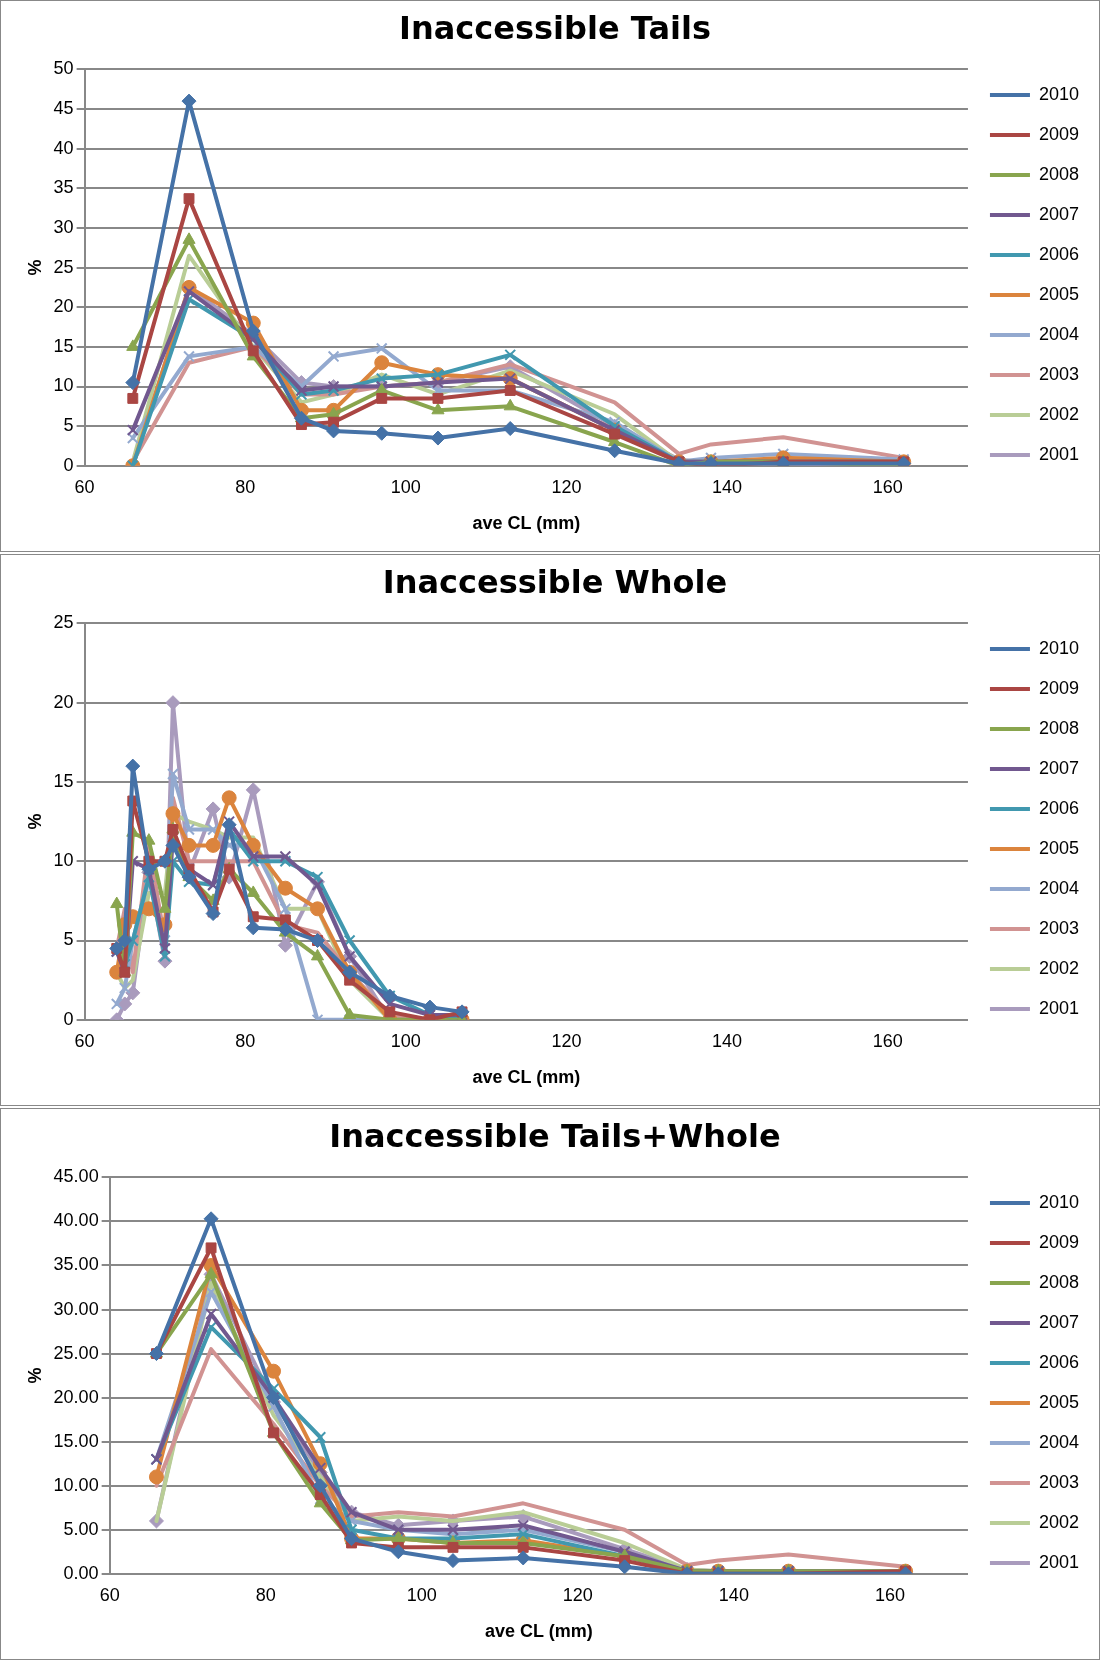 Image resolution: width=1104 pixels, height=1680 pixels. I want to click on y-tick-label: 45.00, so click(76, 1176).